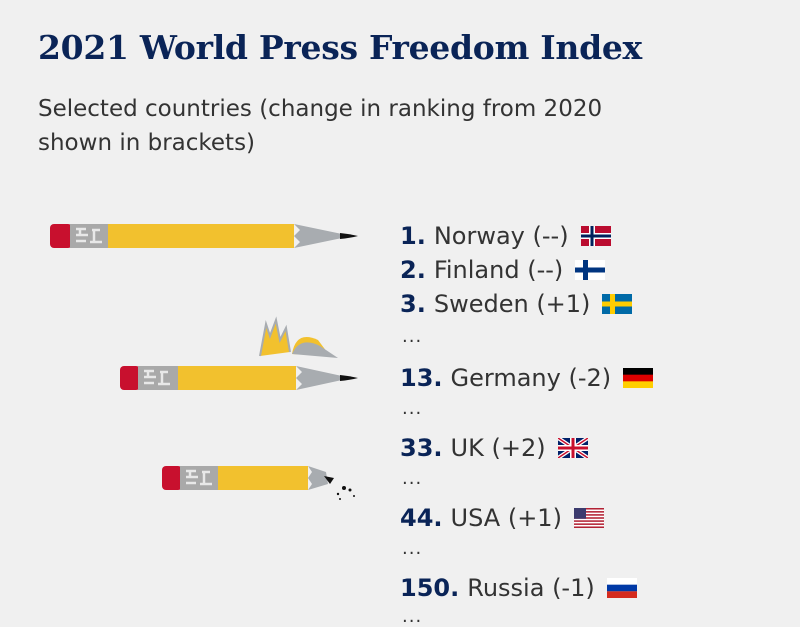 The height and width of the screenshot is (627, 800). I want to click on country-name: Finland, so click(476, 270).